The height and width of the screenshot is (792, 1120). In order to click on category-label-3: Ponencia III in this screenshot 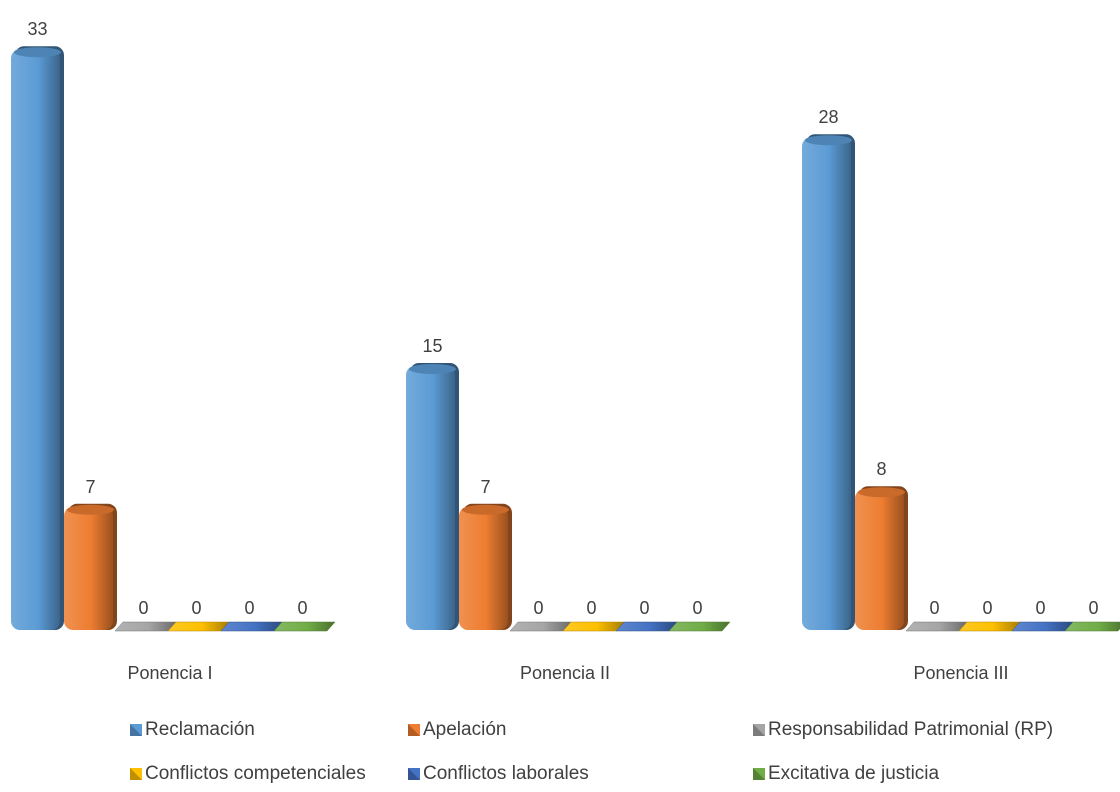, I will do `click(960, 673)`.